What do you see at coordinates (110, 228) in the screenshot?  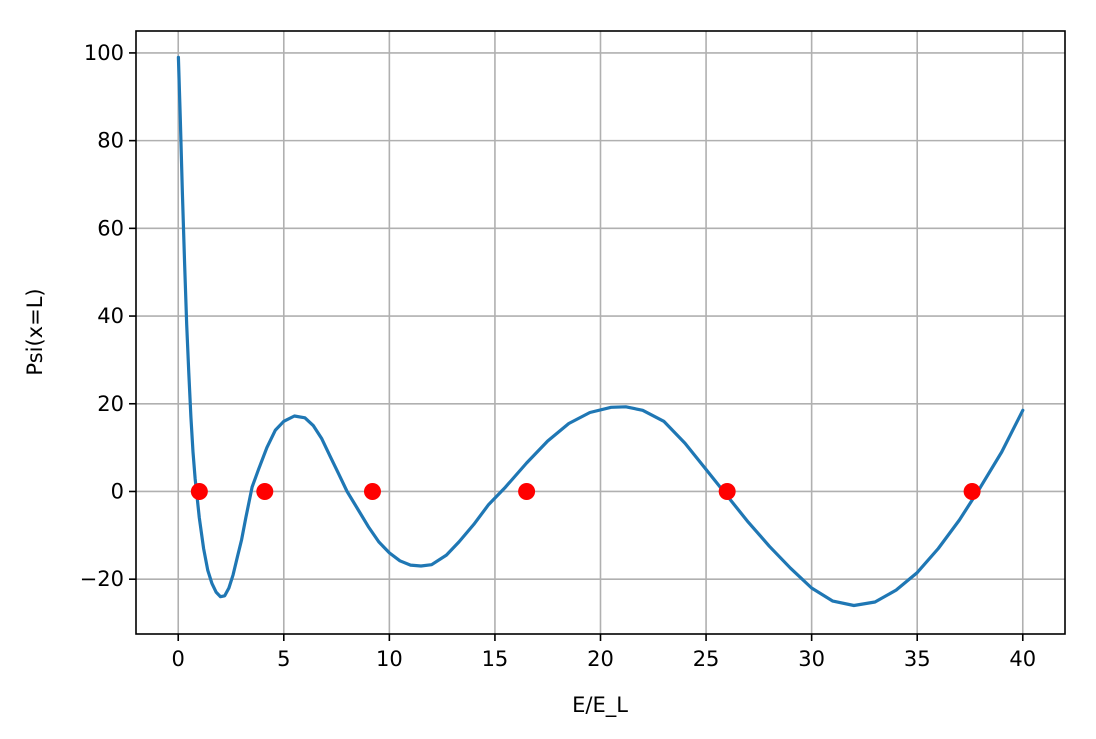 I see `y-tick-label: 60` at bounding box center [110, 228].